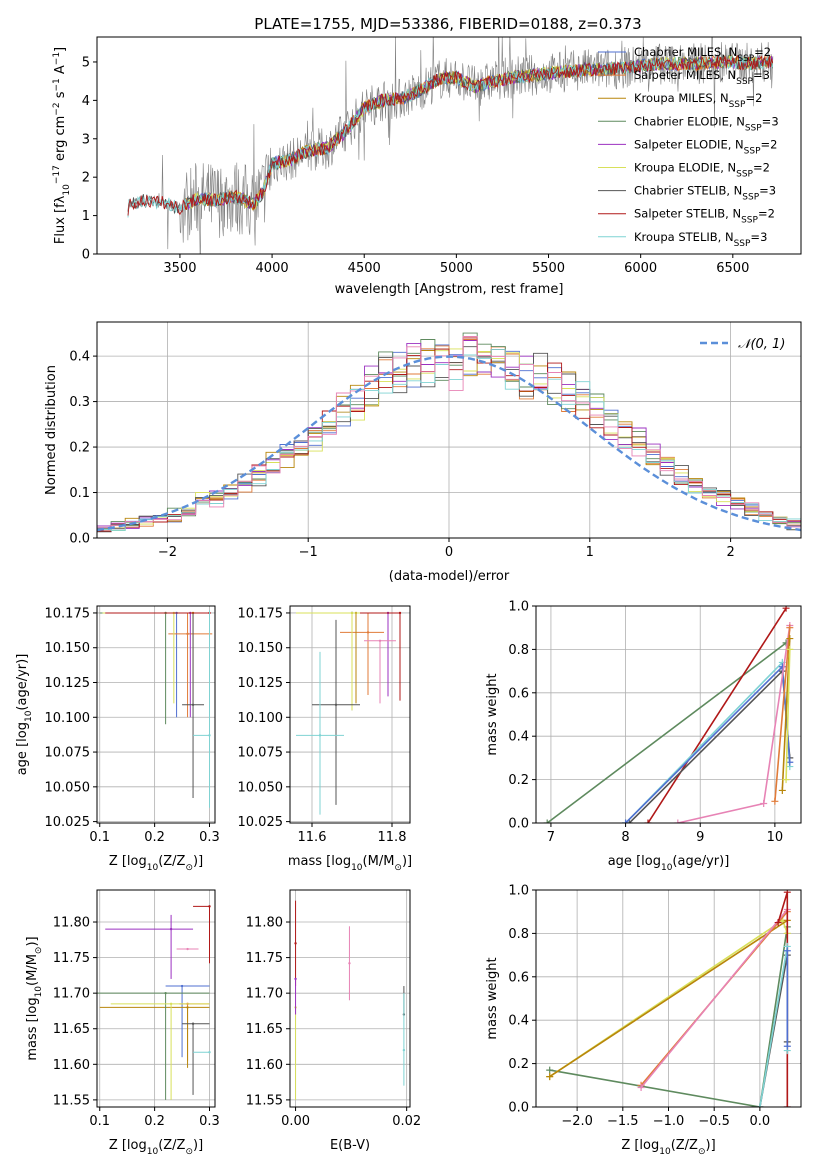 This screenshot has width=819, height=1170. What do you see at coordinates (86, 178) in the screenshot?
I see `spectrum-ytick-label: 2` at bounding box center [86, 178].